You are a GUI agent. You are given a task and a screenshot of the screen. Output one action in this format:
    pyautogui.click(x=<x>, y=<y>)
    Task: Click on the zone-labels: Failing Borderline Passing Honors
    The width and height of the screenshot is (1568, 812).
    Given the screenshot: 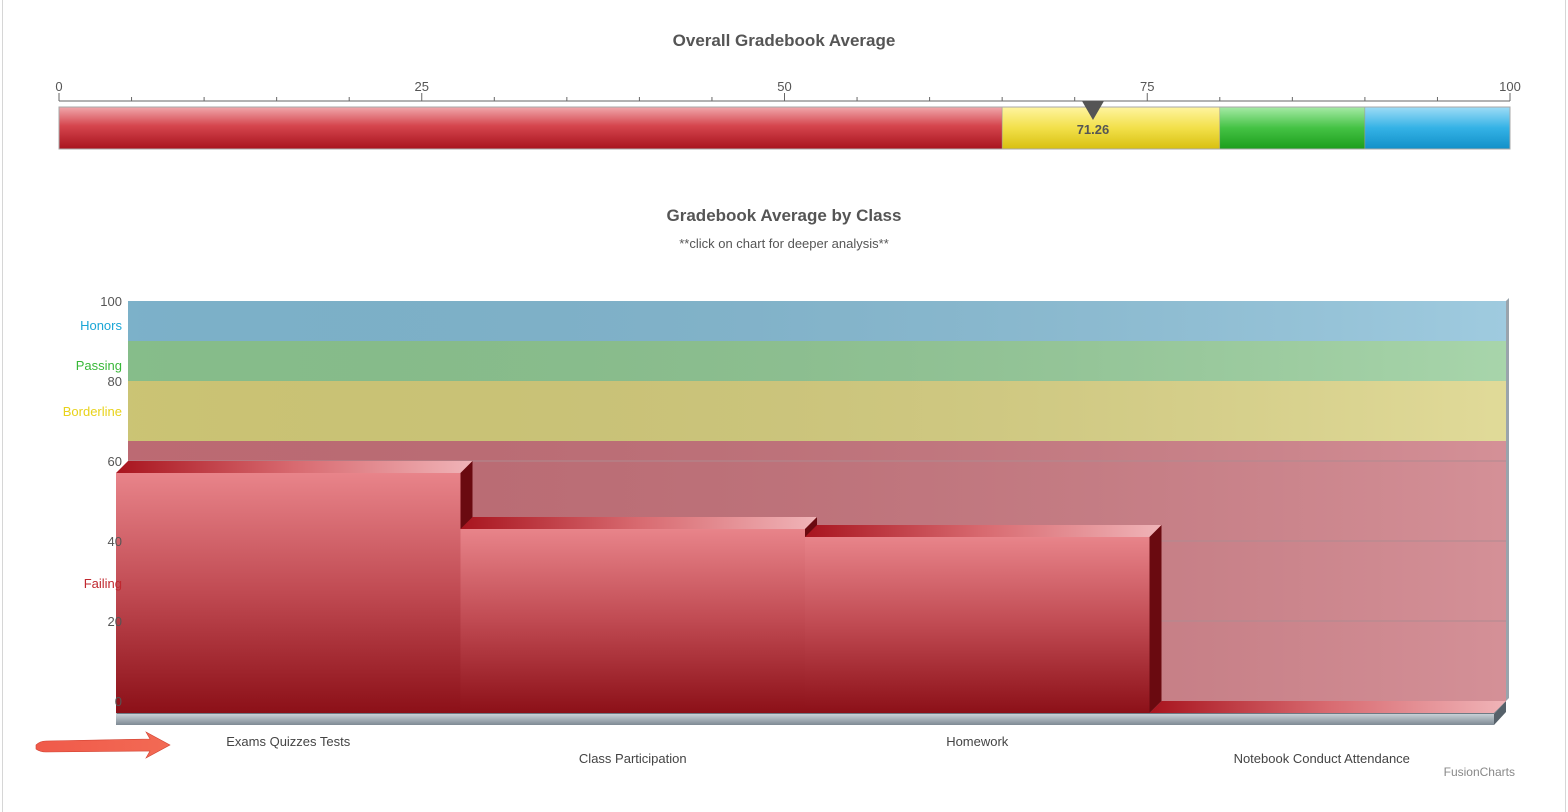 What is the action you would take?
    pyautogui.click(x=93, y=454)
    